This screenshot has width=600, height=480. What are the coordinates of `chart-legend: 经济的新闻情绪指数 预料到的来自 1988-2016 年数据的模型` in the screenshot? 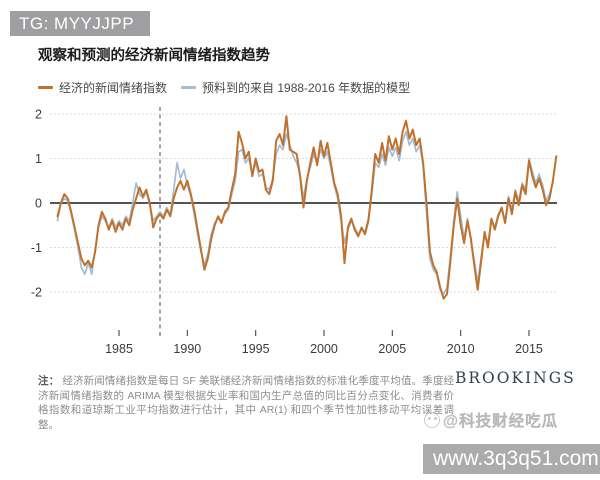 It's located at (224, 87).